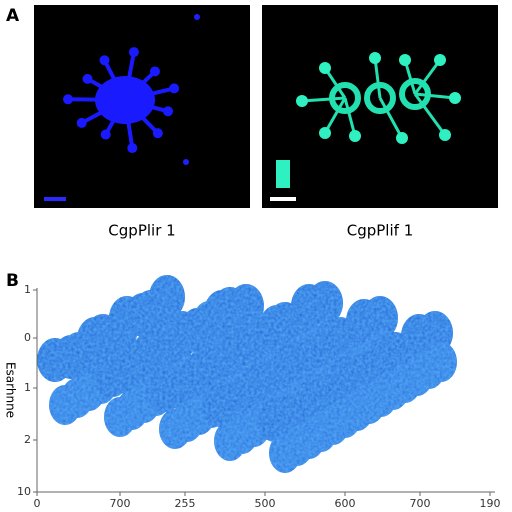 This screenshot has height=512, width=512. Describe the element at coordinates (27, 439) in the screenshot. I see `y-tick-label: 2` at that location.